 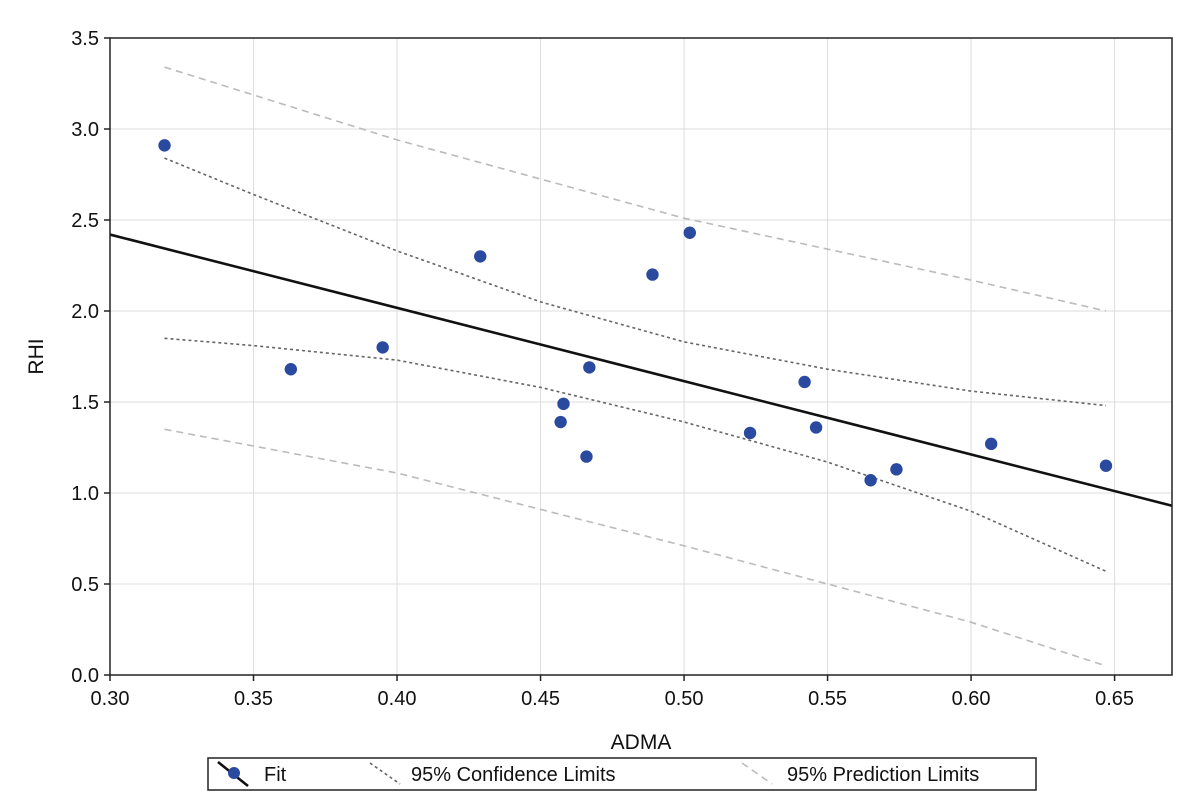 I want to click on x-tick-label: 0.35, so click(x=253, y=699).